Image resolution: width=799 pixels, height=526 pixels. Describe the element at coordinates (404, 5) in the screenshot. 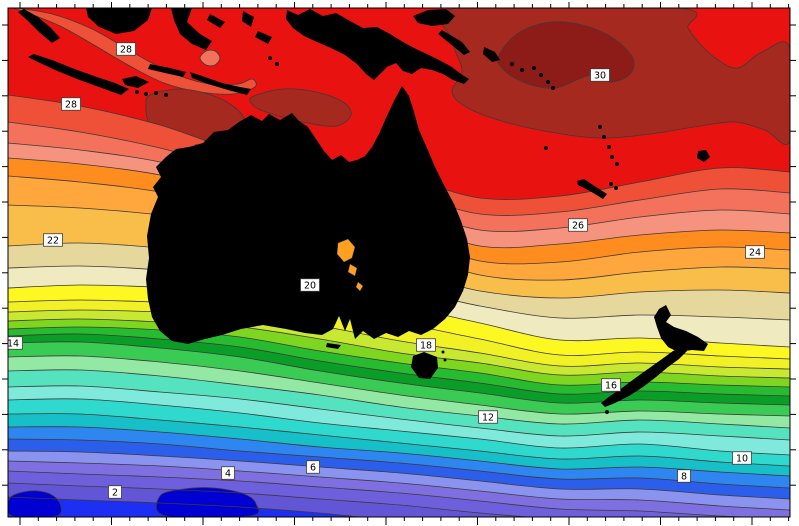

I see `axis-ticks-top` at that location.